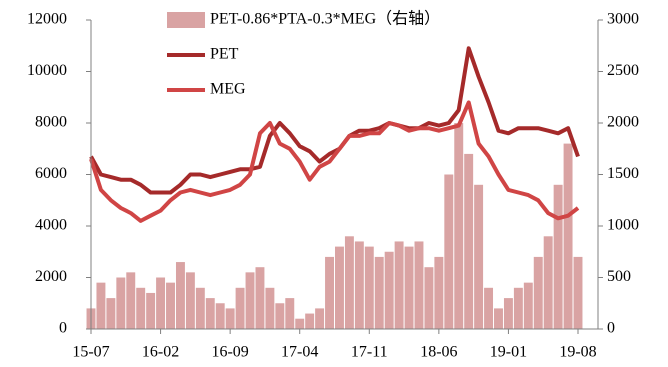 The width and height of the screenshot is (668, 367). What do you see at coordinates (229, 352) in the screenshot?
I see `x-tick-label: 16-09` at bounding box center [229, 352].